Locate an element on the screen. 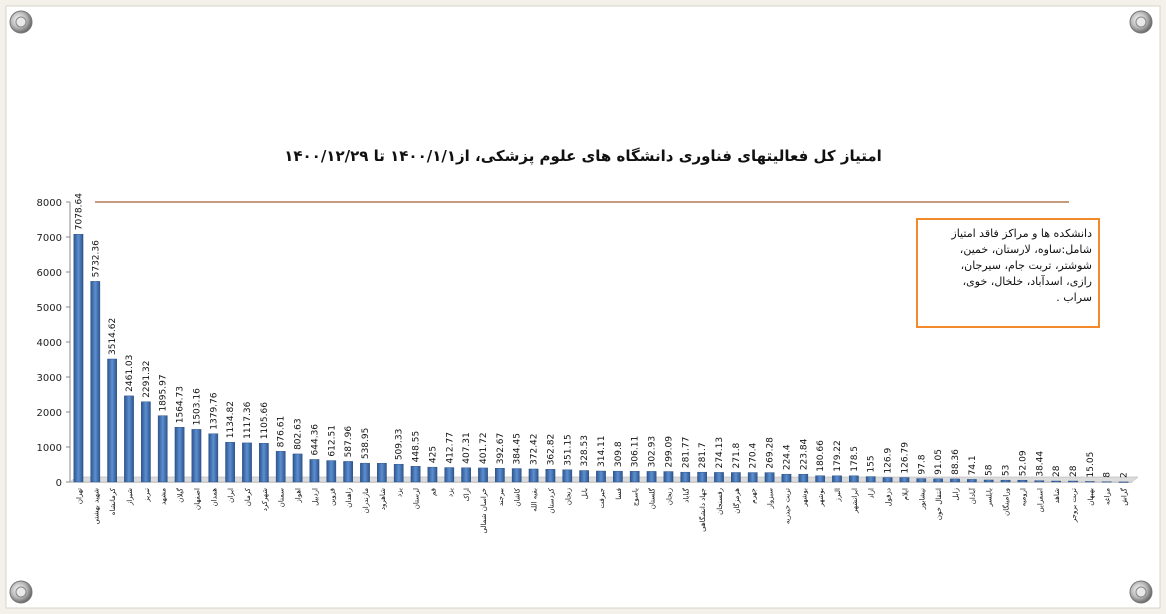 The image size is (1166, 614). value-label: 587.96 is located at coordinates (349, 442).